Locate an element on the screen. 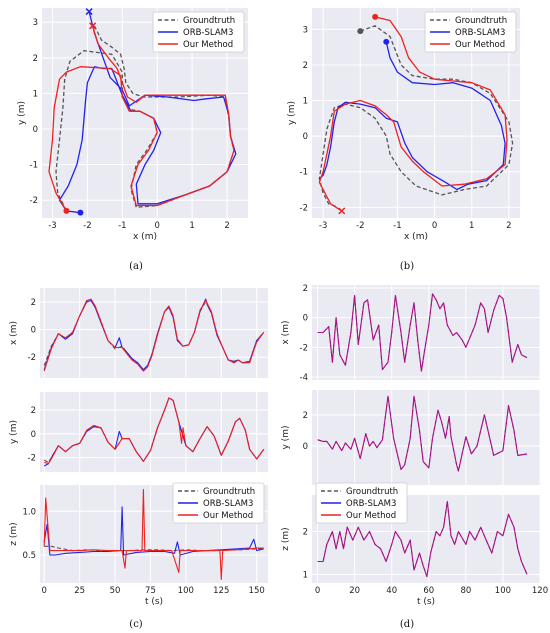 The width and height of the screenshot is (550, 633). panel-c-sub1-series-ours is located at coordinates (154, 335).